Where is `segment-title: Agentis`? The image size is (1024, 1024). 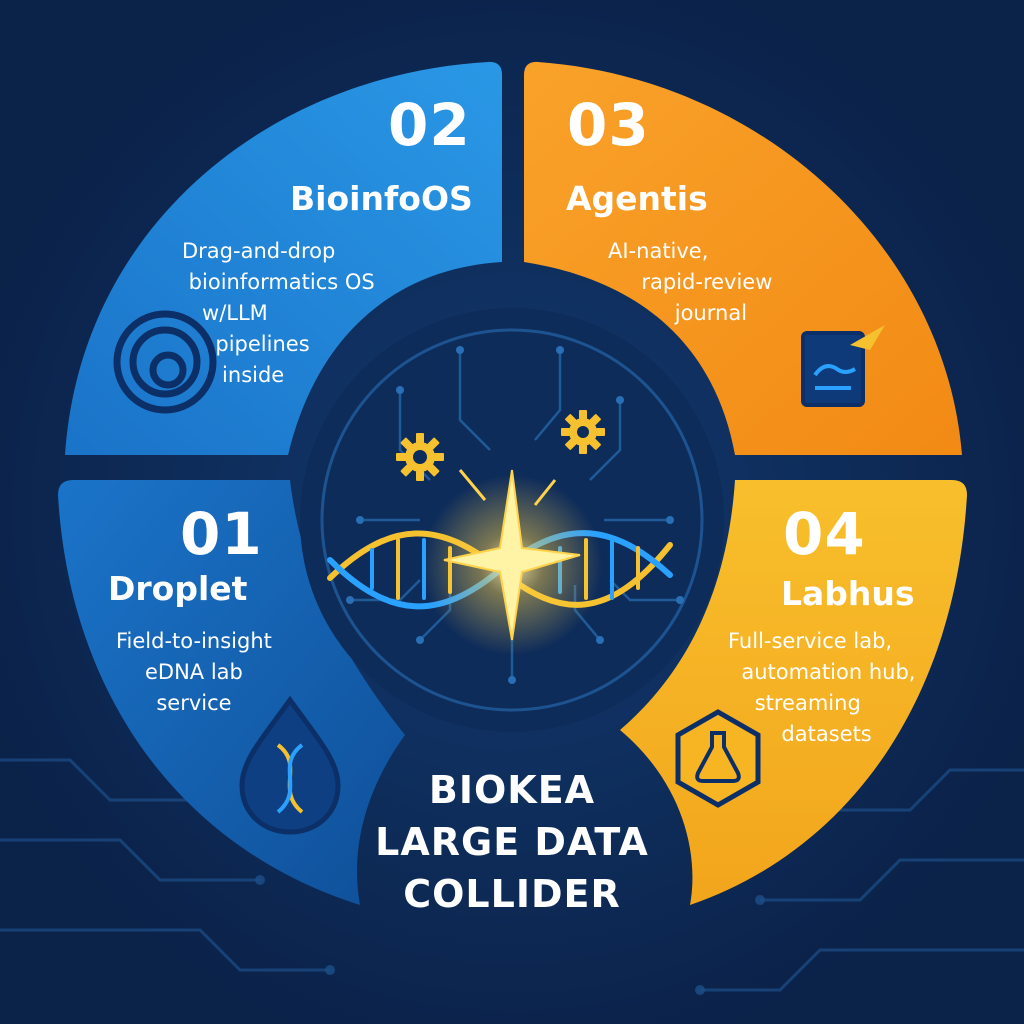
segment-title: Agentis is located at coordinates (637, 198).